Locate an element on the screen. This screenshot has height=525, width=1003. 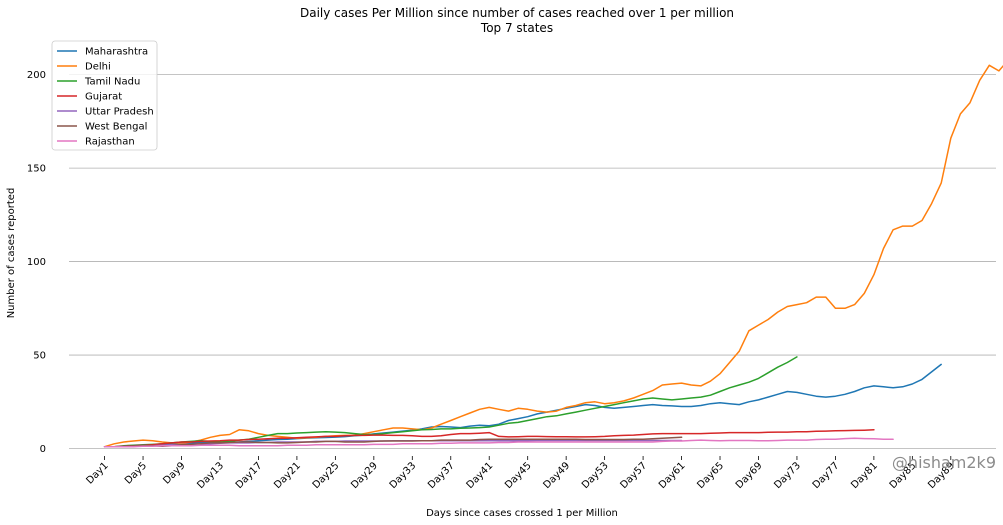
y-tick-label: 150 is located at coordinates (36, 169).